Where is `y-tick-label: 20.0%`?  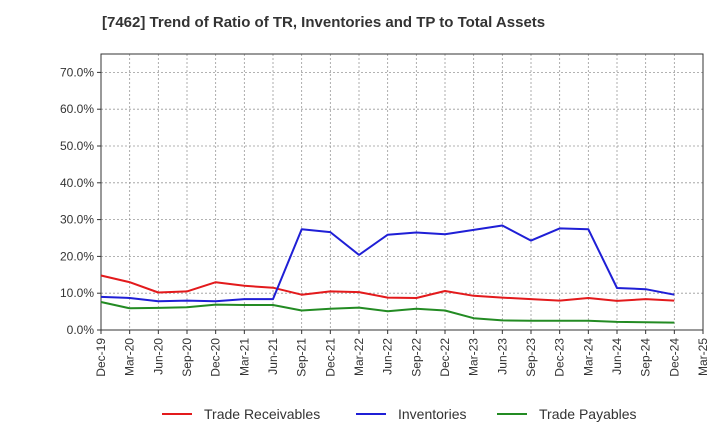 y-tick-label: 20.0% is located at coordinates (77, 256).